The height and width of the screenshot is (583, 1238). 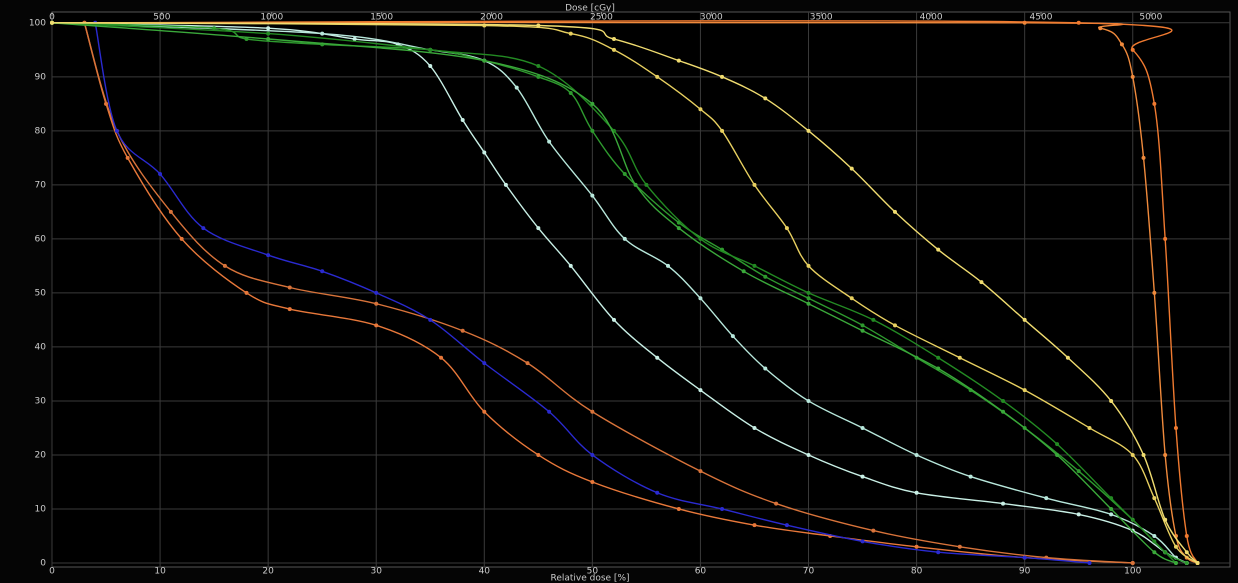 I want to click on x-tick-label: 70, so click(x=809, y=572).